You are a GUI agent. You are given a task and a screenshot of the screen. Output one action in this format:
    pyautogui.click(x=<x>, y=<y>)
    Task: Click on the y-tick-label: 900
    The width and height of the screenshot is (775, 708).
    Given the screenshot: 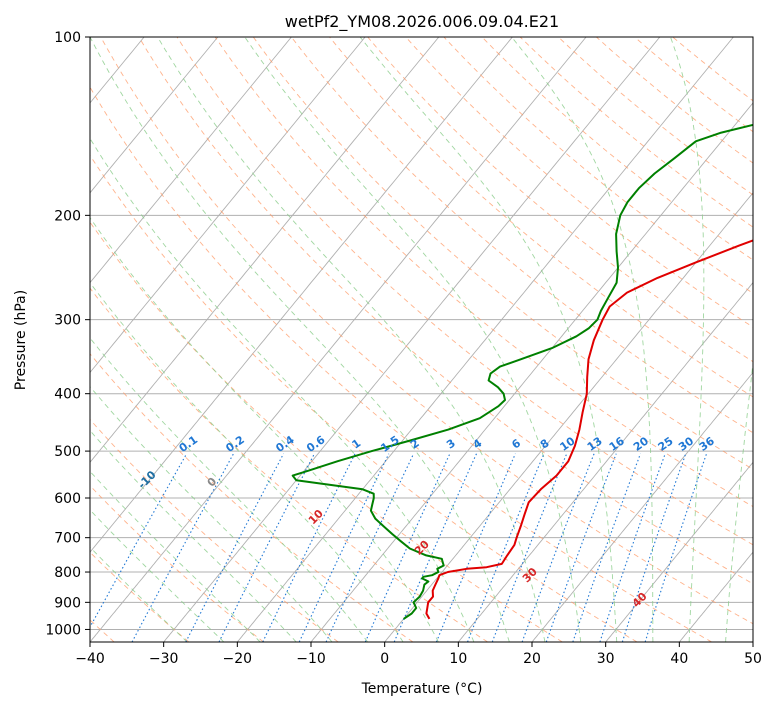 What is the action you would take?
    pyautogui.click(x=67, y=603)
    